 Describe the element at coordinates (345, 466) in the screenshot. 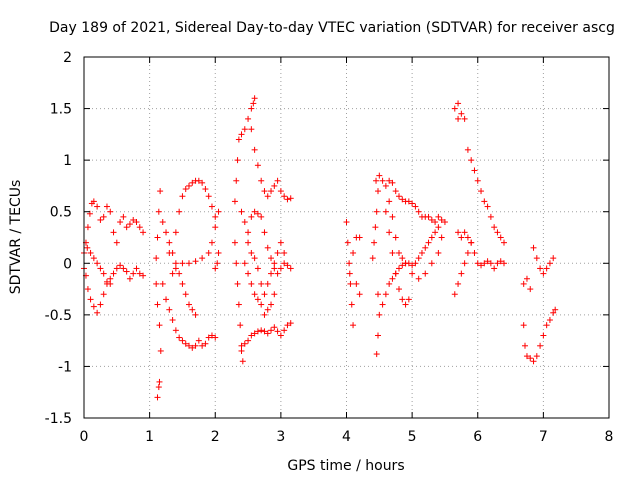

I see `x-axis-label: GPS time / hours` at that location.